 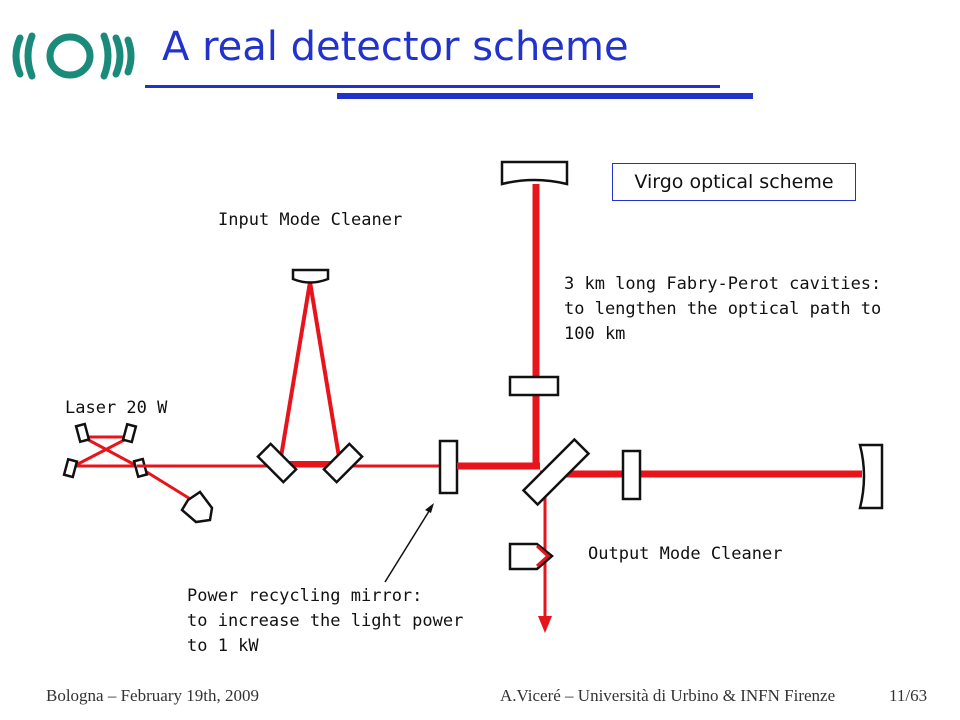 What do you see at coordinates (534, 386) in the screenshot?
I see `north-input-mirror` at bounding box center [534, 386].